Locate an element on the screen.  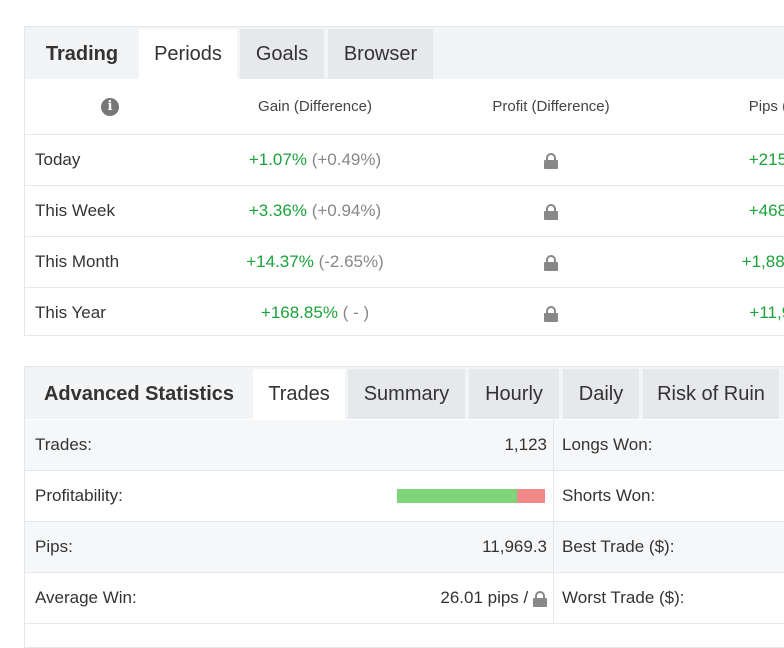
gain-percent: +14.37% is located at coordinates (280, 261).